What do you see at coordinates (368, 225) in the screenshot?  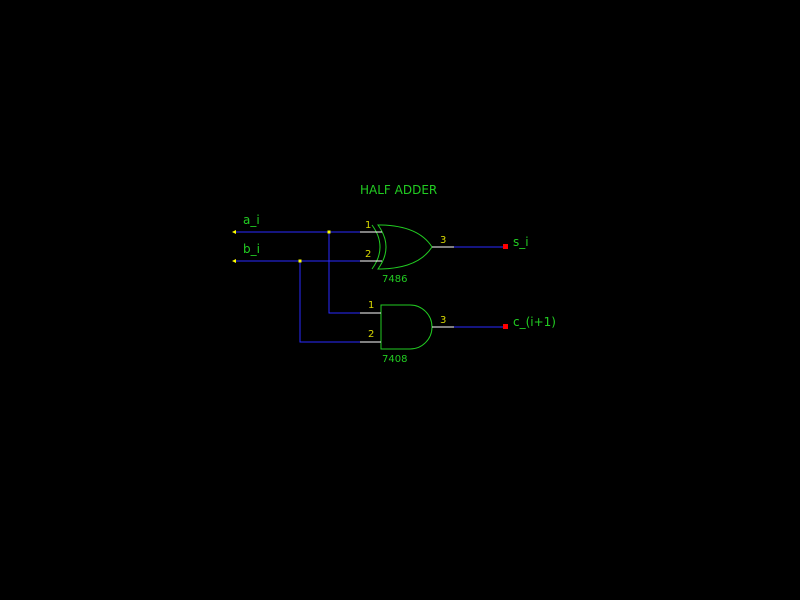 I see `xor-pin-1-number: 1` at bounding box center [368, 225].